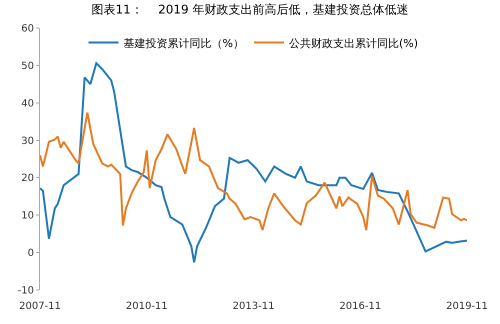 The image size is (500, 324). What do you see at coordinates (250, 9) in the screenshot?
I see `chart-title: 图表11： 2019 年财政支出前高后低，基建投资总体低迷` at bounding box center [250, 9].